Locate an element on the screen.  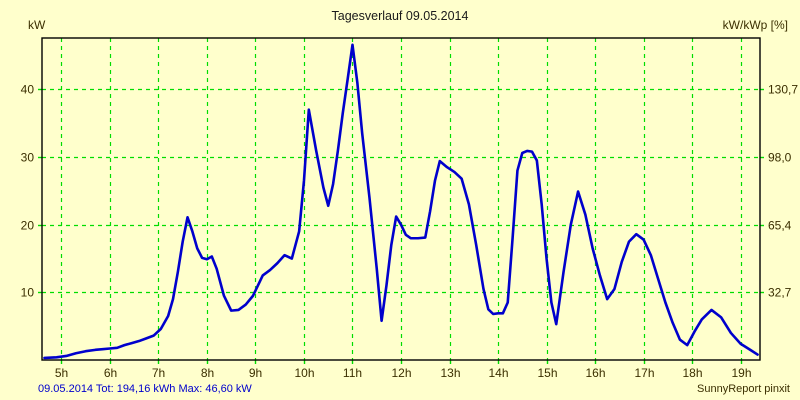
x-tick-label: 16h is located at coordinates (595, 373).